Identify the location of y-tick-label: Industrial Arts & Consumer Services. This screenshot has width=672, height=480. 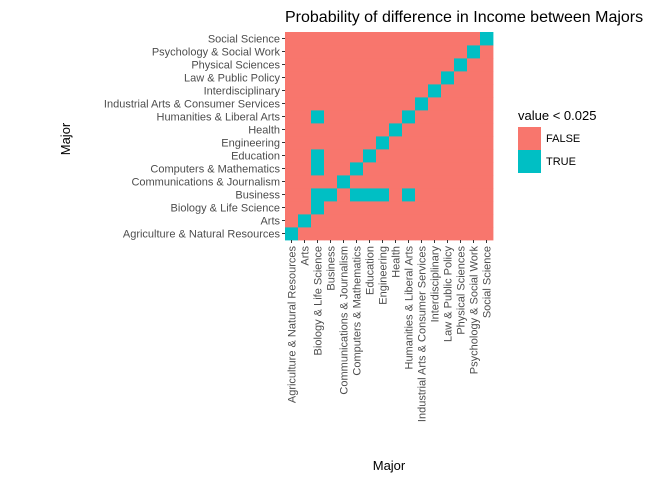
(192, 105).